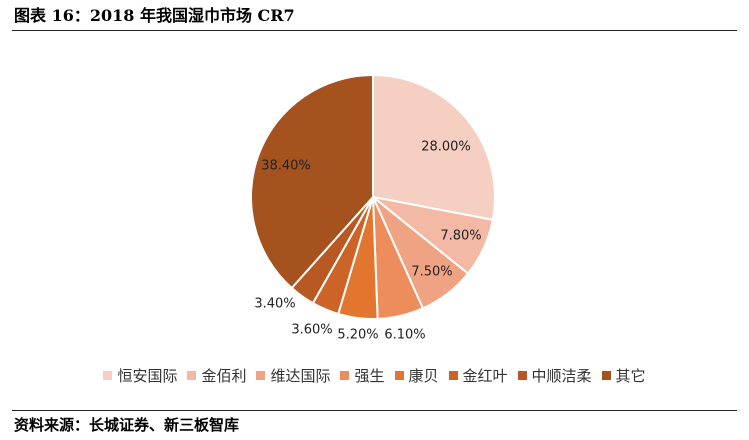 This screenshot has height=440, width=749. I want to click on legend-label: 中顺洁柔, so click(561, 375).